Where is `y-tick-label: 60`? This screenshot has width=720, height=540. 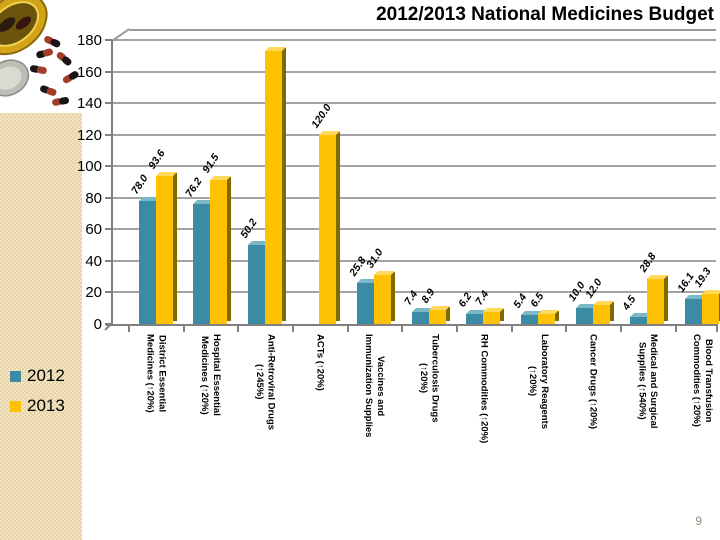
y-tick-label: 60 is located at coordinates (93, 230).